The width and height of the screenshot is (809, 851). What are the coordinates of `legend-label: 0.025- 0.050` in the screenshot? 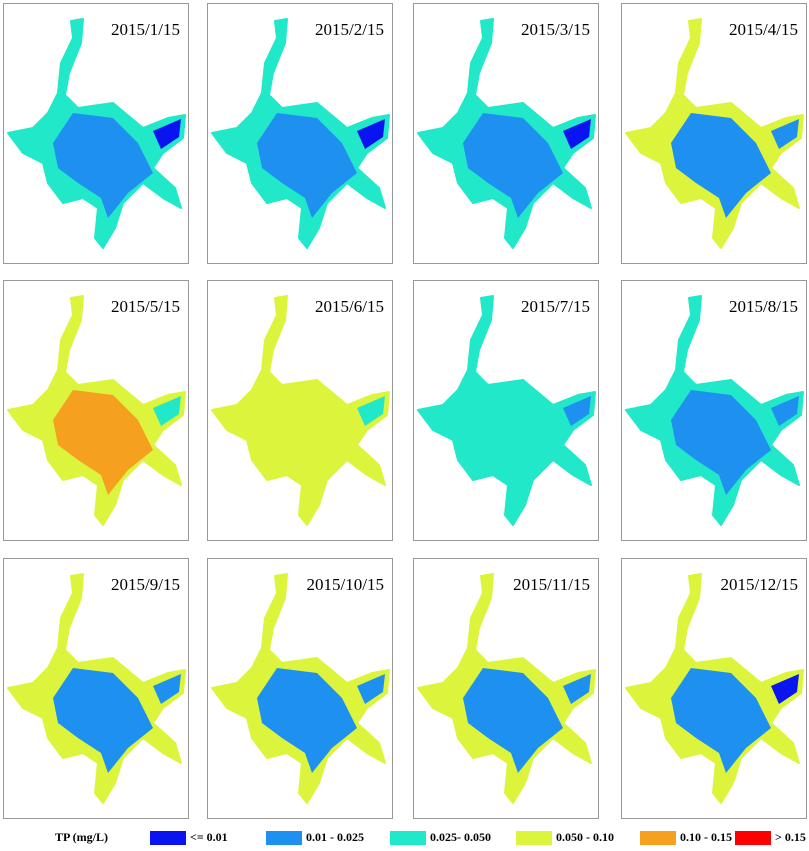 It's located at (460, 837).